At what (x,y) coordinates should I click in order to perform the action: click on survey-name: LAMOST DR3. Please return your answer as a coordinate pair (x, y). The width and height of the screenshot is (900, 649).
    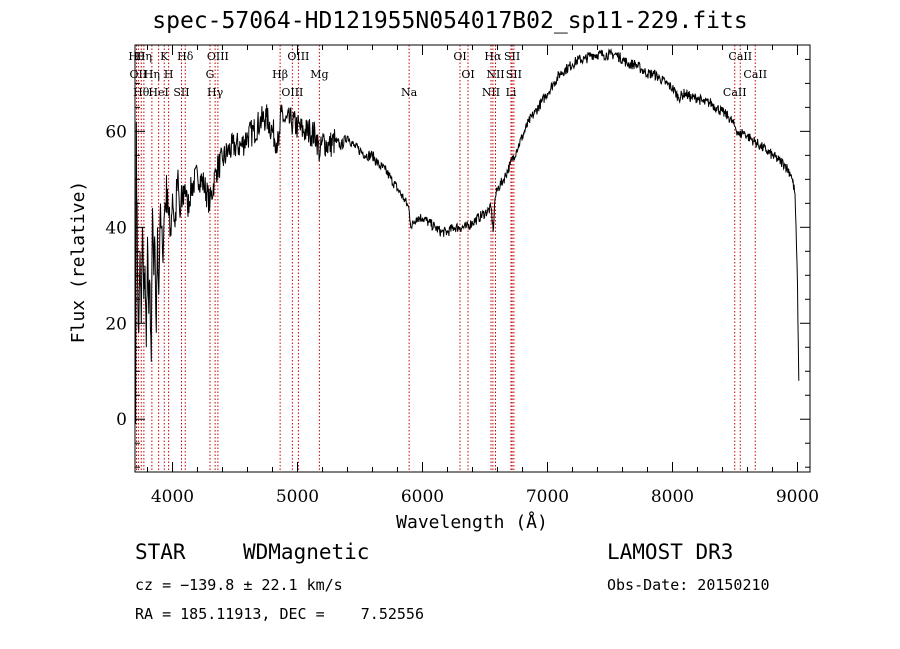
    Looking at the image, I should click on (670, 552).